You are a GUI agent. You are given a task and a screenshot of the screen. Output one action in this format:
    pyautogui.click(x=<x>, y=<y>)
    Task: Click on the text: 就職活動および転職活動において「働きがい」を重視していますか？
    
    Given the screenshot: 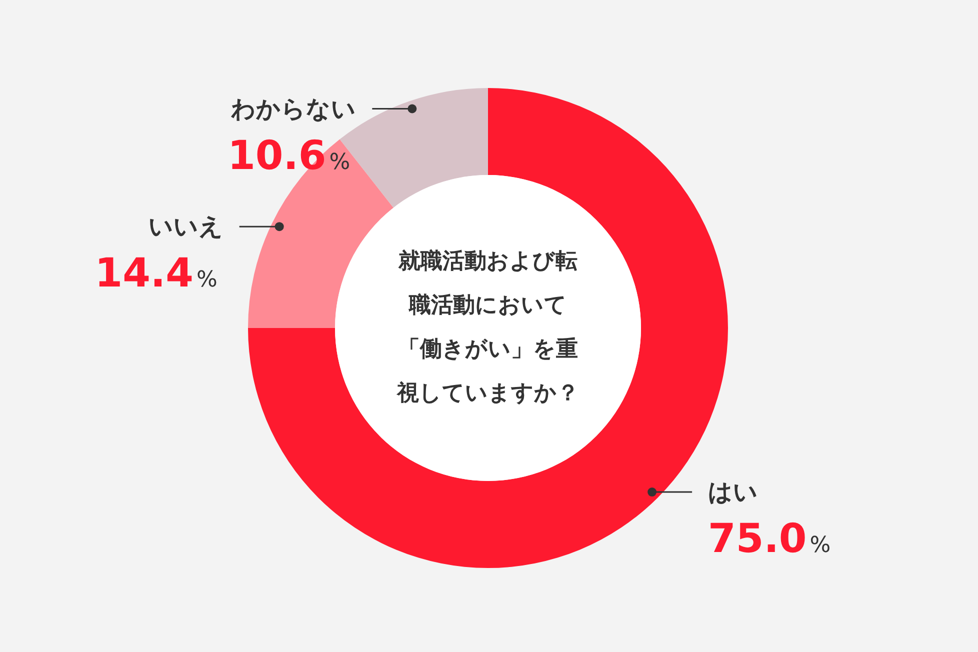 What is the action you would take?
    pyautogui.click(x=488, y=328)
    